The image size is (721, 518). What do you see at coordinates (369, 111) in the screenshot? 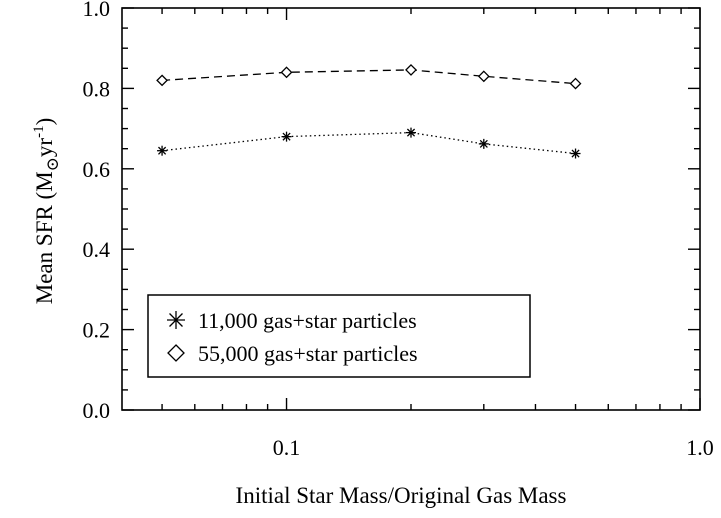
I see `series-group` at bounding box center [369, 111].